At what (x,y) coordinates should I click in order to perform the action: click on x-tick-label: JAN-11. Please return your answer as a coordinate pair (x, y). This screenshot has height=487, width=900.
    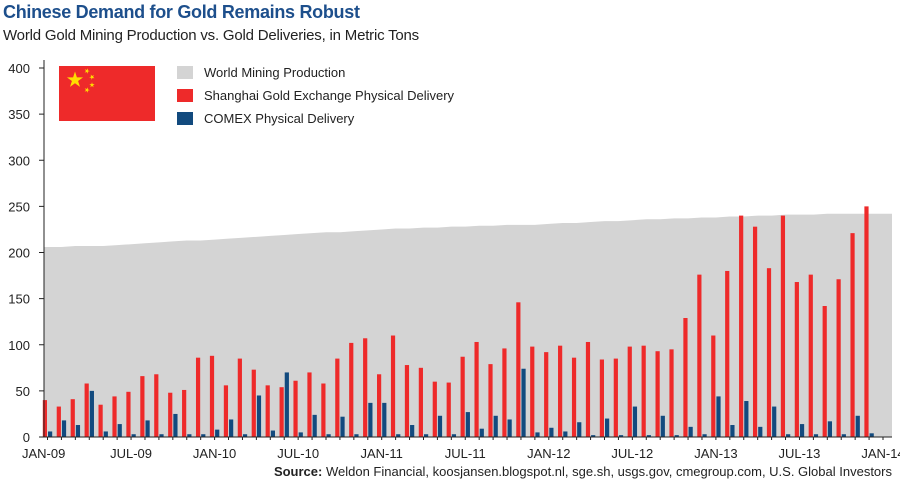
    Looking at the image, I should click on (382, 453).